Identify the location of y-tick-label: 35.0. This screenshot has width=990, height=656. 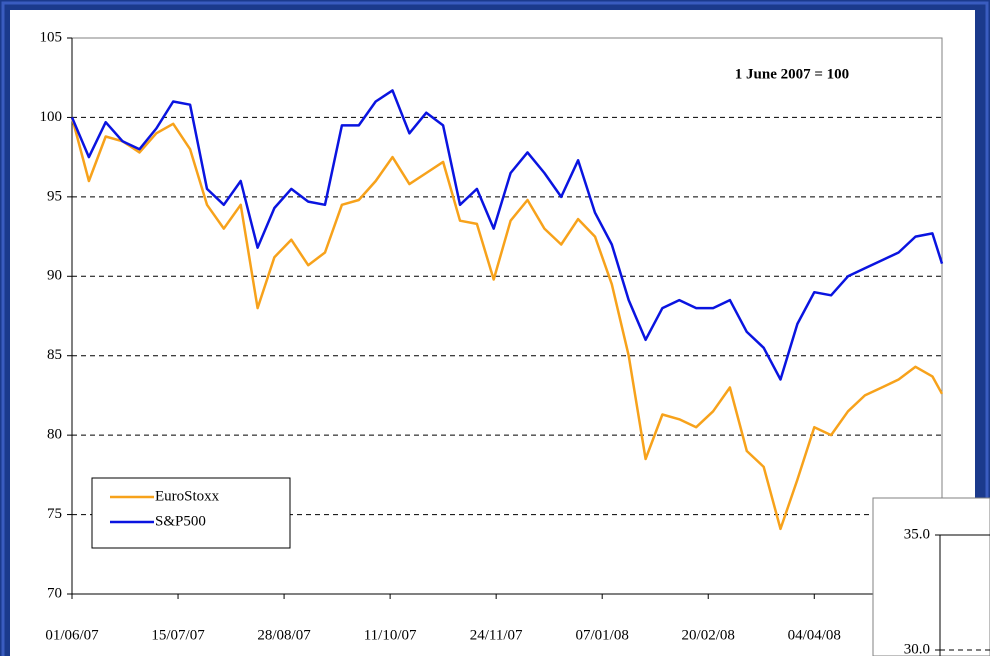
(917, 534).